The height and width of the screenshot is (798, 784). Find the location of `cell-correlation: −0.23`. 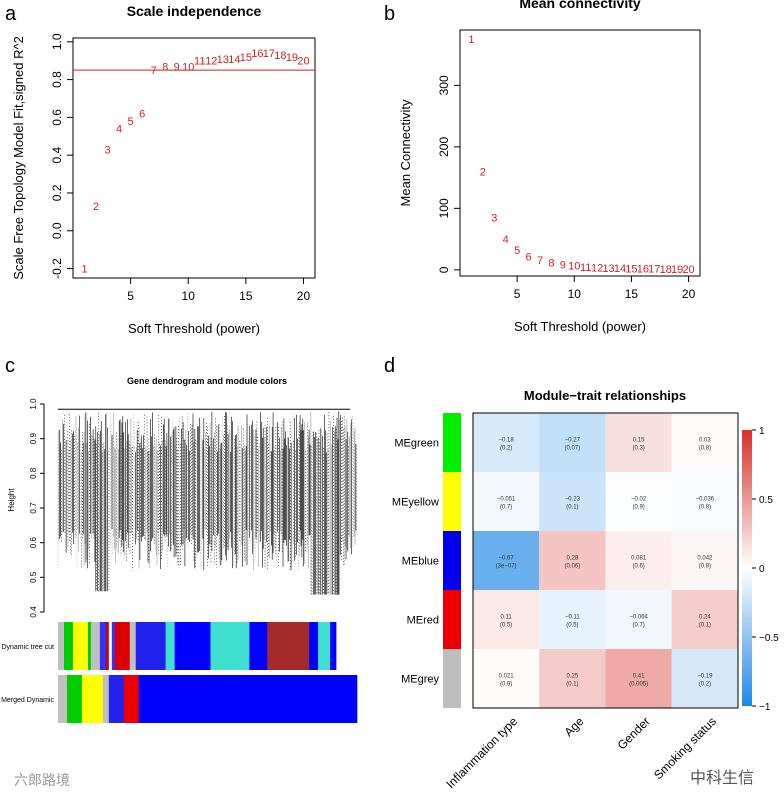

cell-correlation: −0.23 is located at coordinates (573, 500).